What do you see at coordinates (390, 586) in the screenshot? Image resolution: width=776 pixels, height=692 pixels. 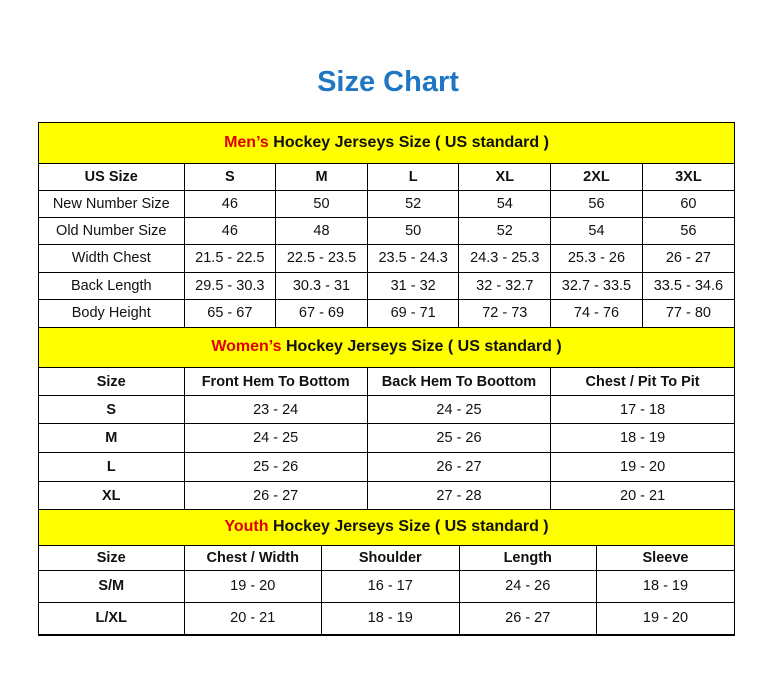 I see `table-cell: 16 - 17` at bounding box center [390, 586].